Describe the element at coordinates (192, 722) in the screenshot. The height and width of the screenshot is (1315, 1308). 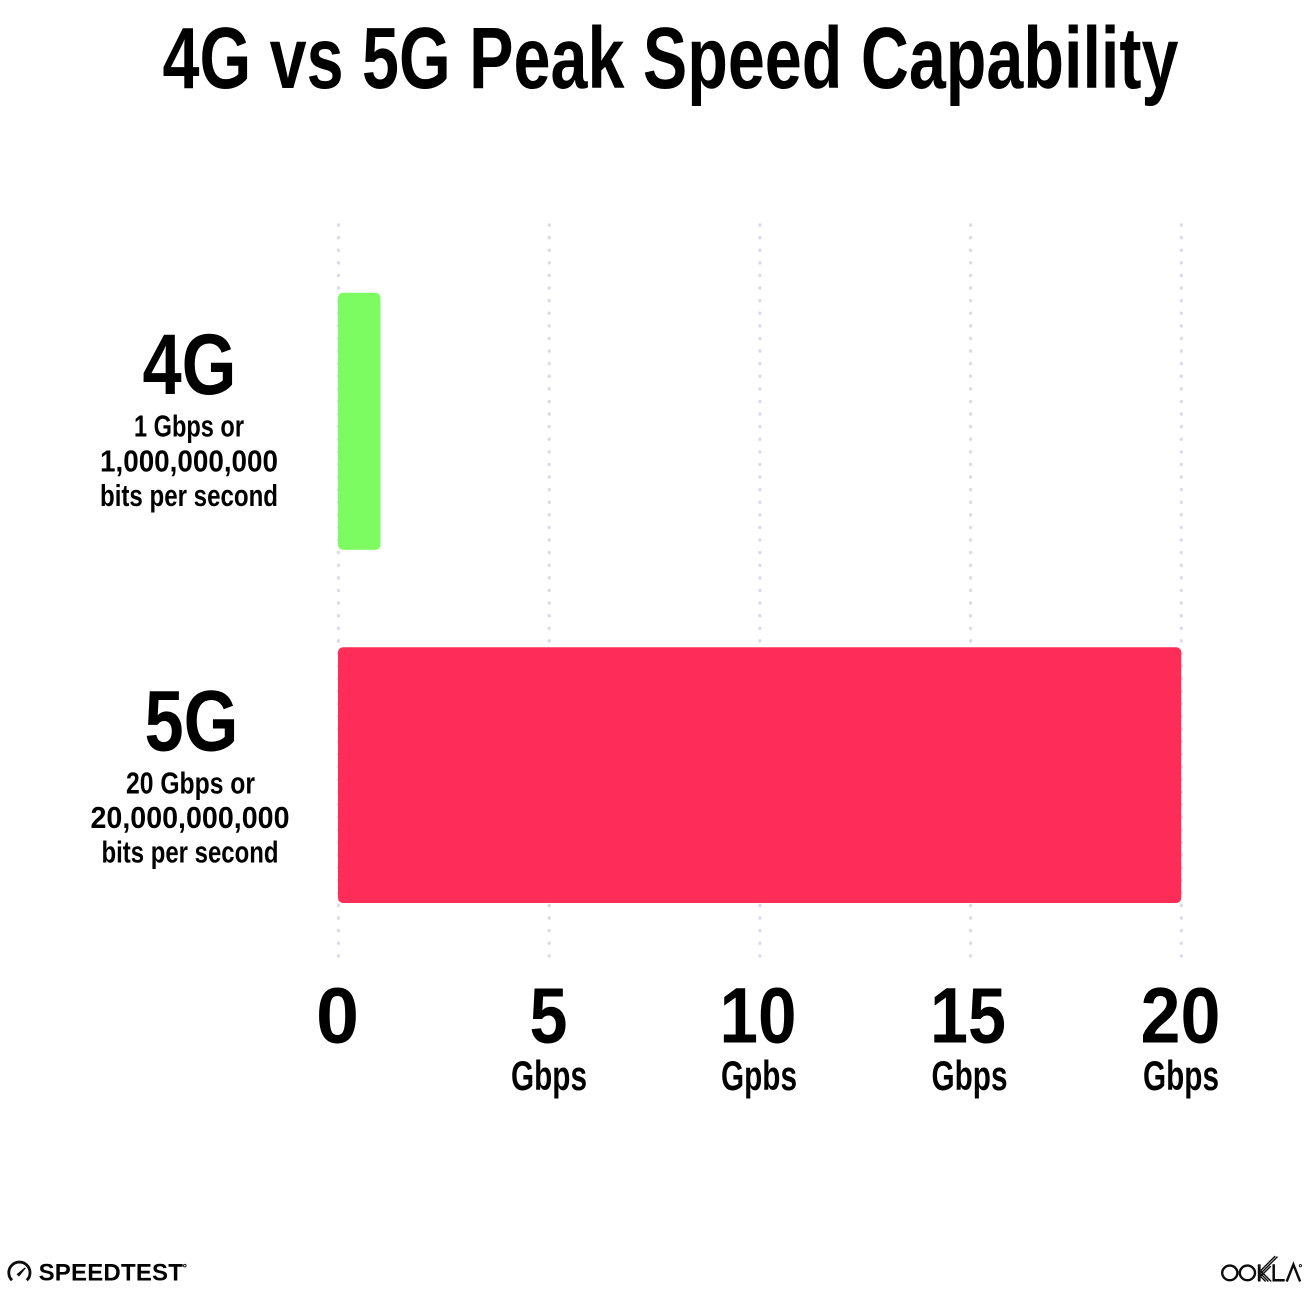
I see `svg-text: 5G` at that location.